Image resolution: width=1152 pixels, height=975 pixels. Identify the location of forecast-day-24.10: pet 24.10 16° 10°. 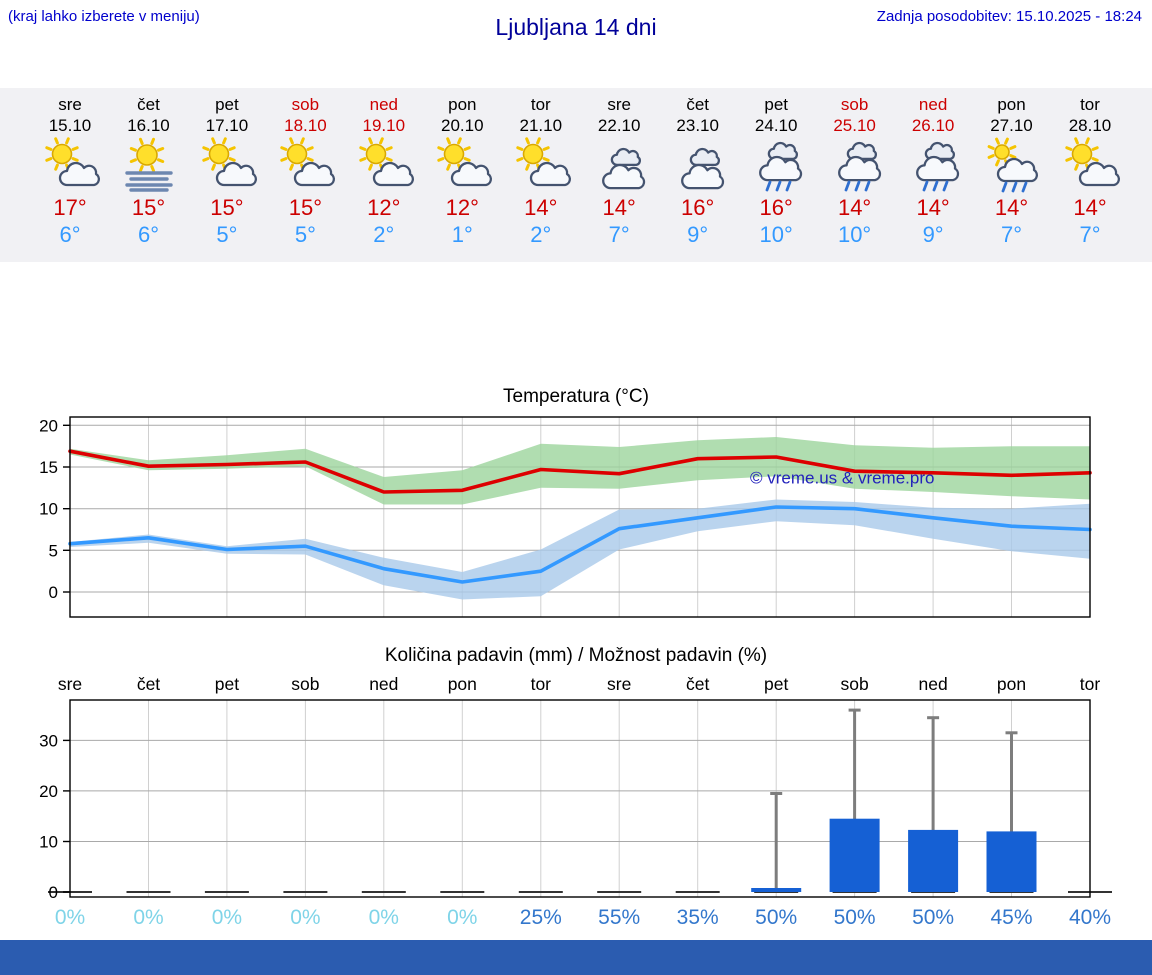
(776, 168).